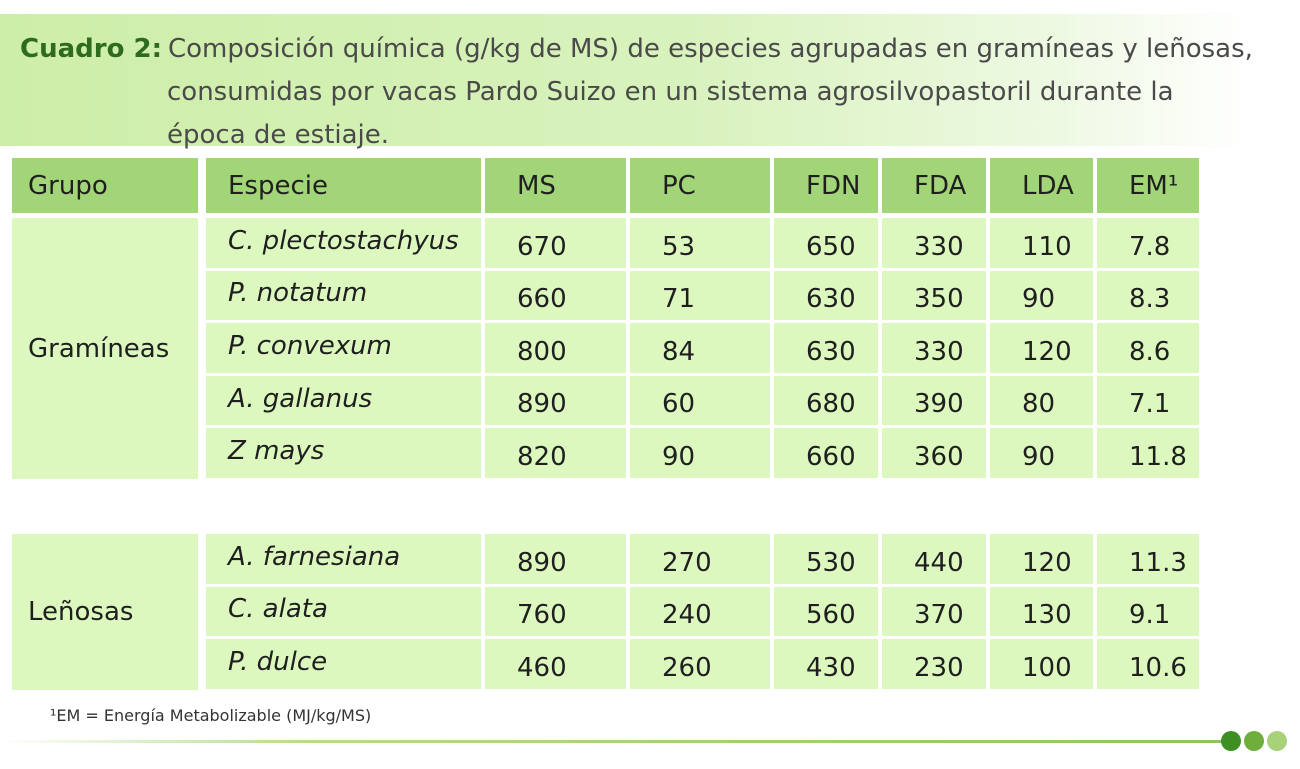 The height and width of the screenshot is (769, 1300). What do you see at coordinates (105, 612) in the screenshot?
I see `group-name: Leñosas` at bounding box center [105, 612].